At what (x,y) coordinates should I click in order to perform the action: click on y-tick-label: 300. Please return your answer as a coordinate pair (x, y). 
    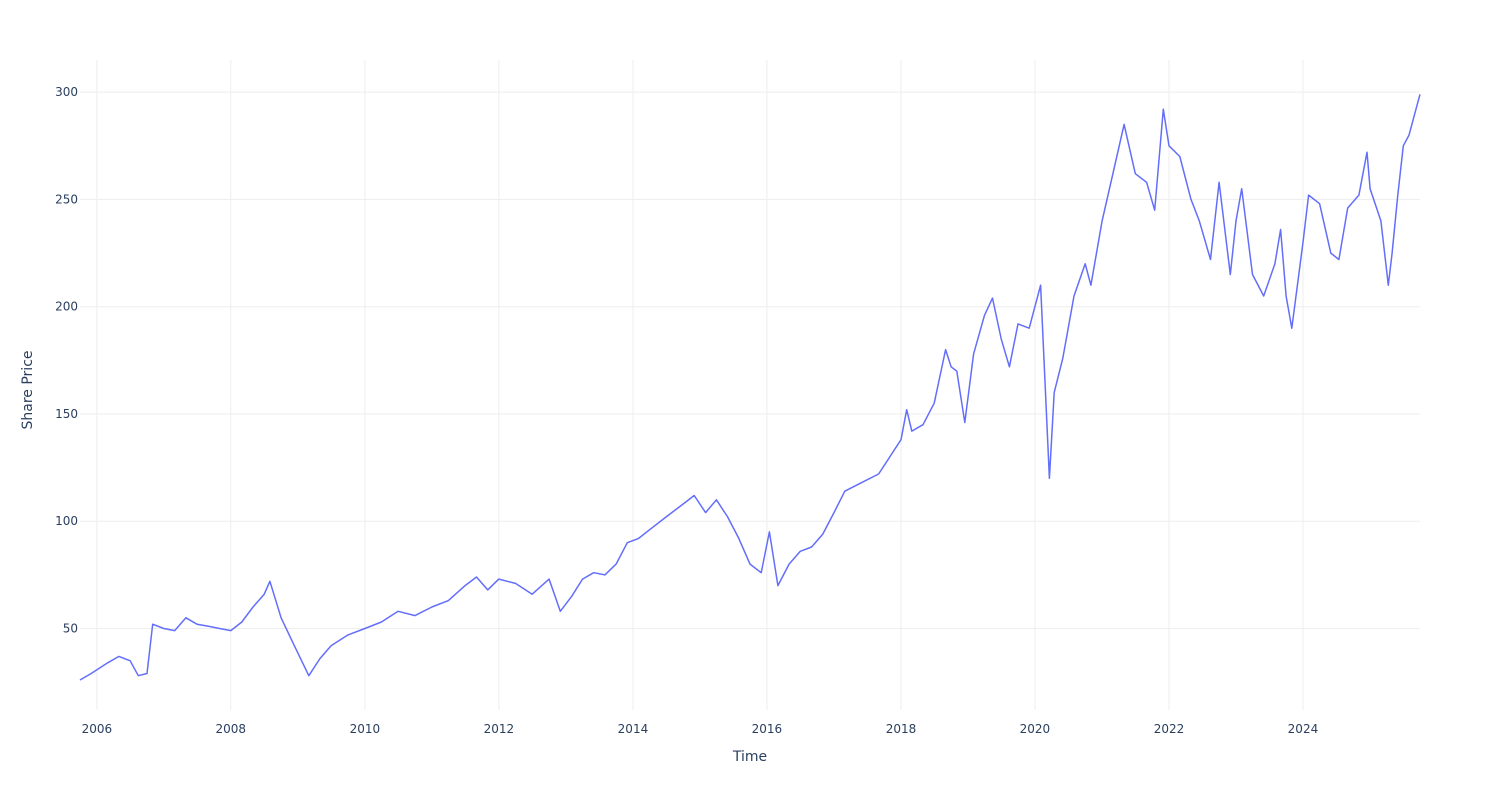
    Looking at the image, I should click on (66, 92).